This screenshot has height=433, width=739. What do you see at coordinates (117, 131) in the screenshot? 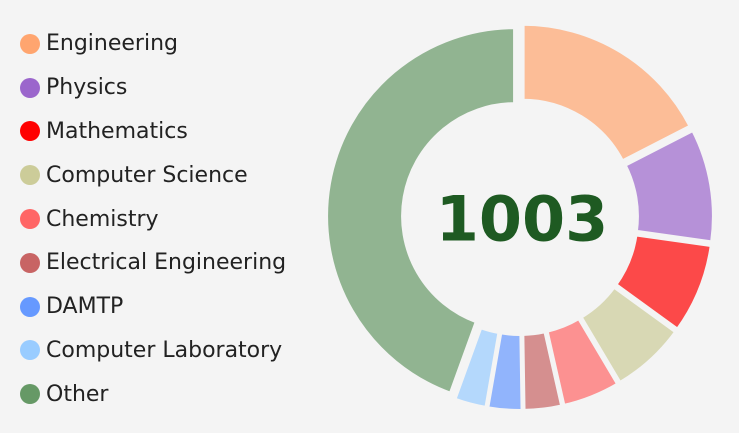
I see `legend-label: Mathematics` at bounding box center [117, 131].